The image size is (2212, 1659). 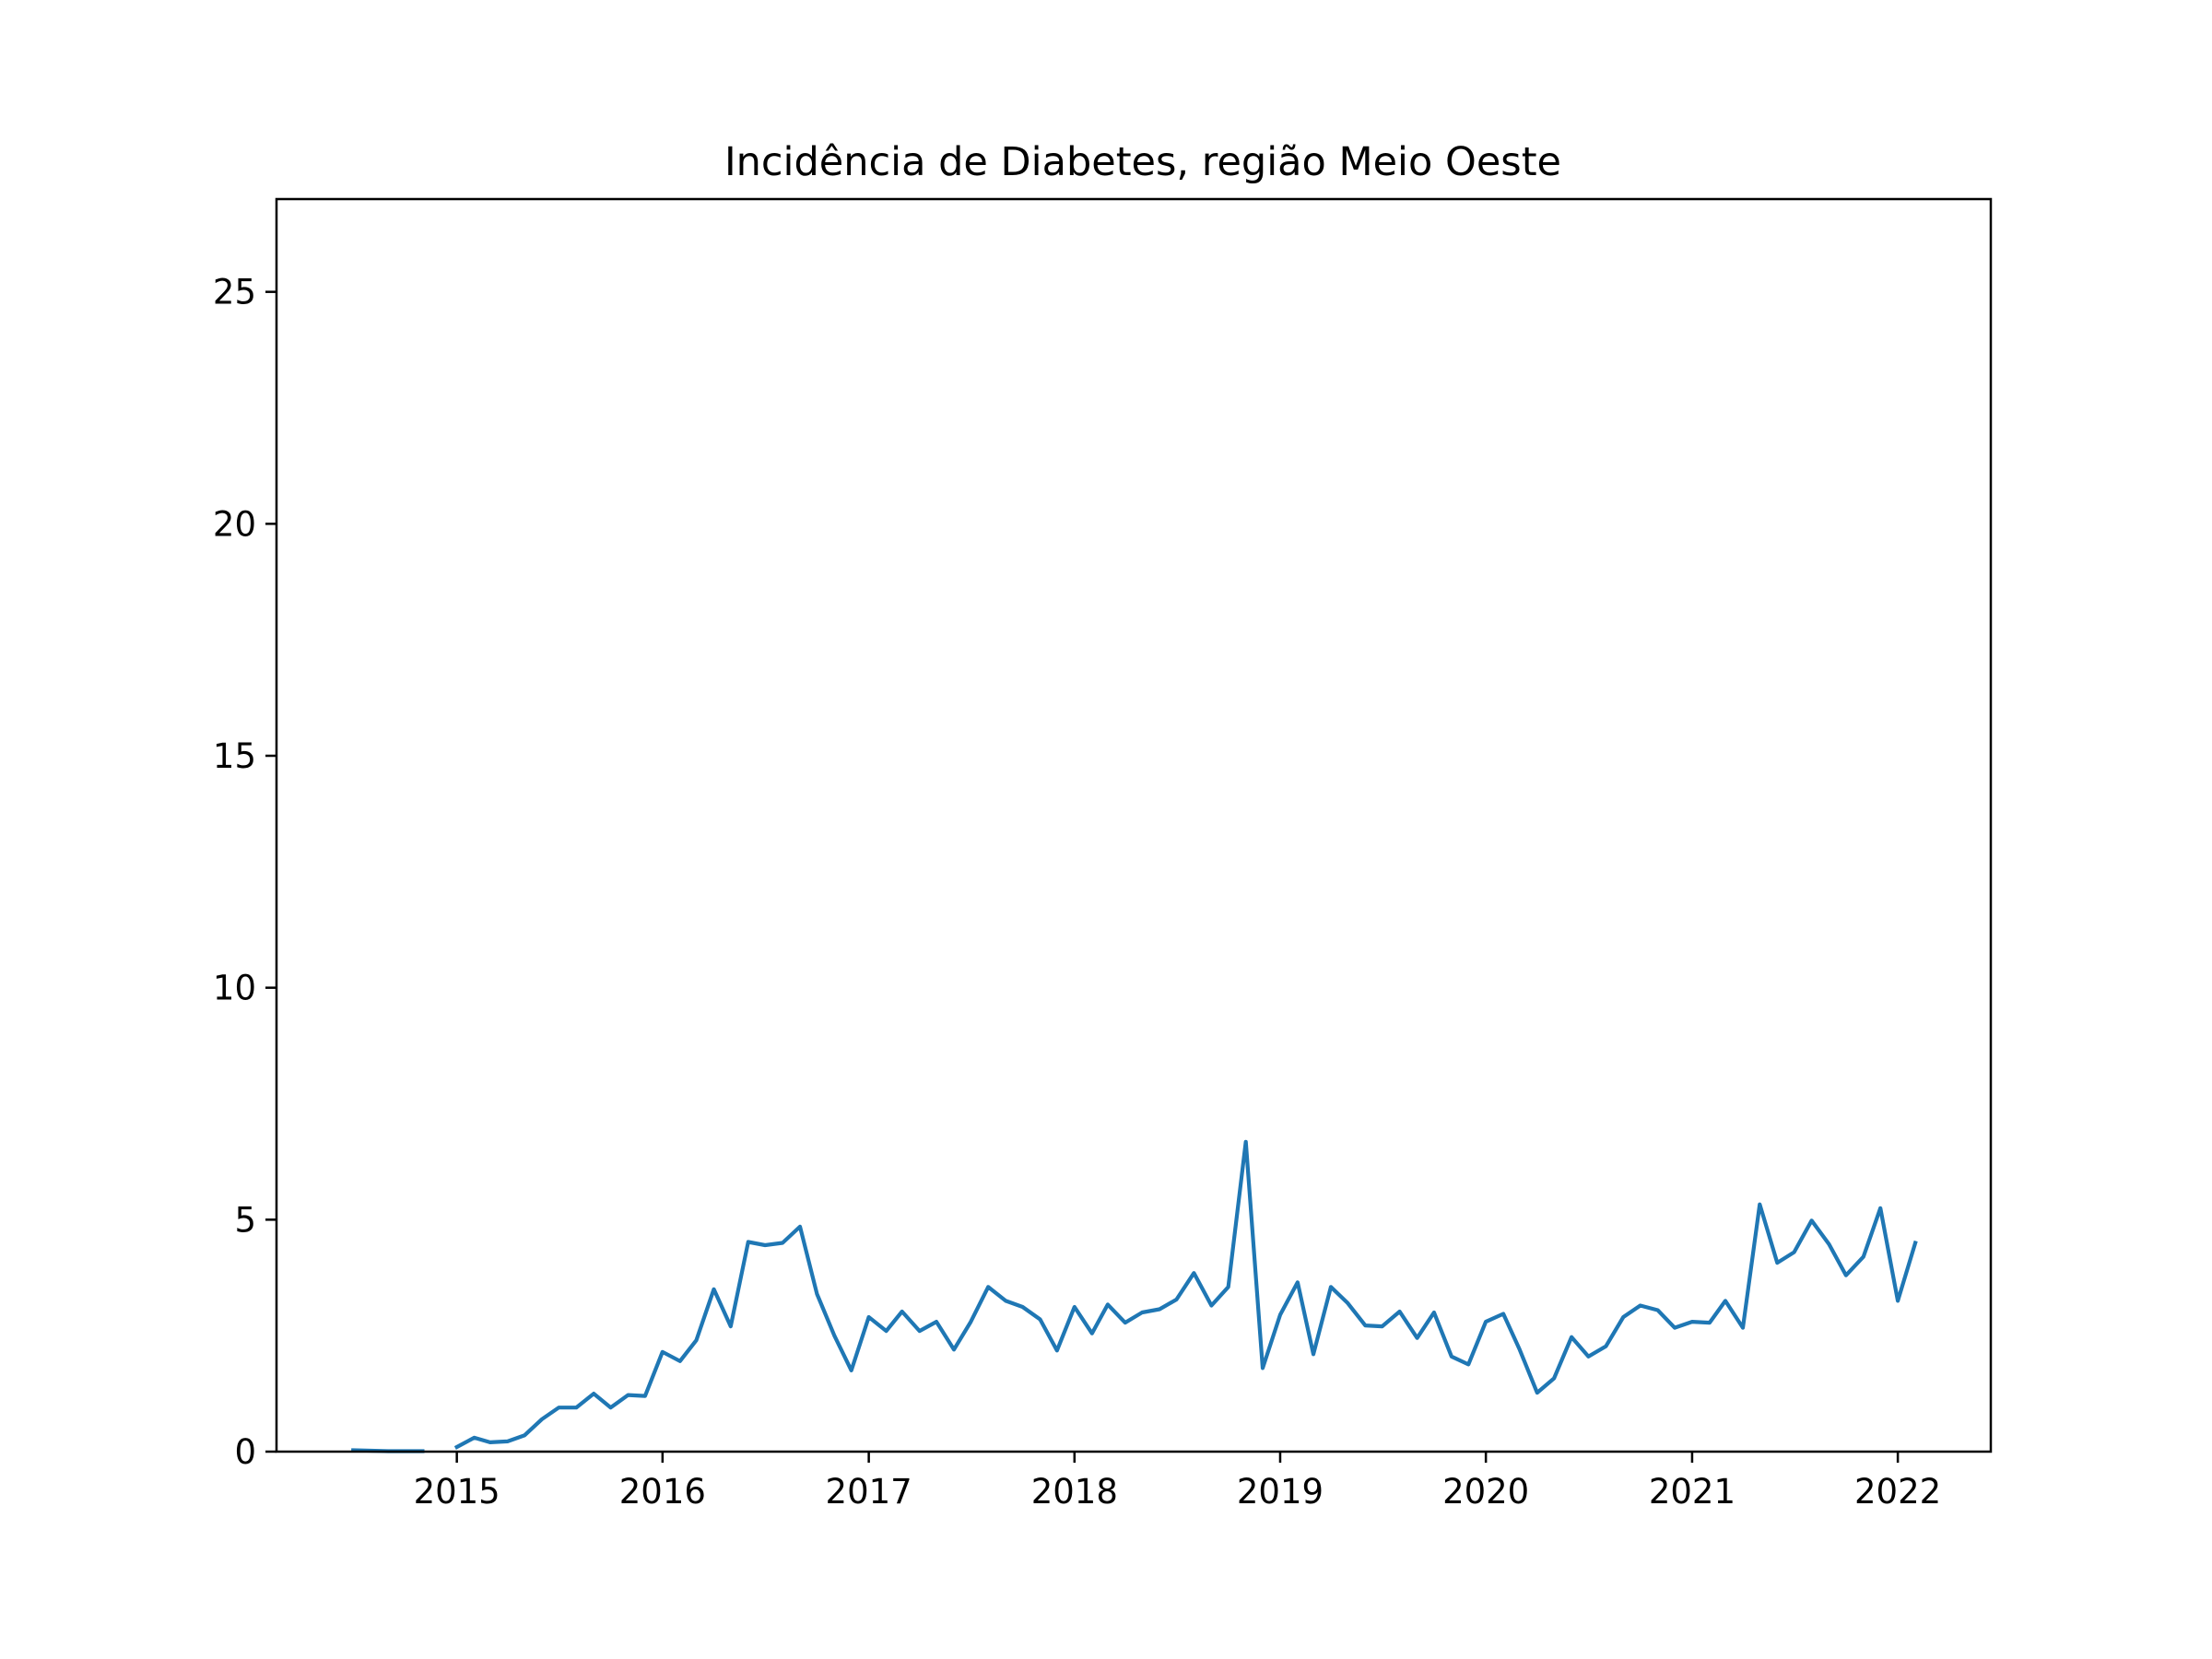 I want to click on x-tick-label: 2022, so click(x=1897, y=1492).